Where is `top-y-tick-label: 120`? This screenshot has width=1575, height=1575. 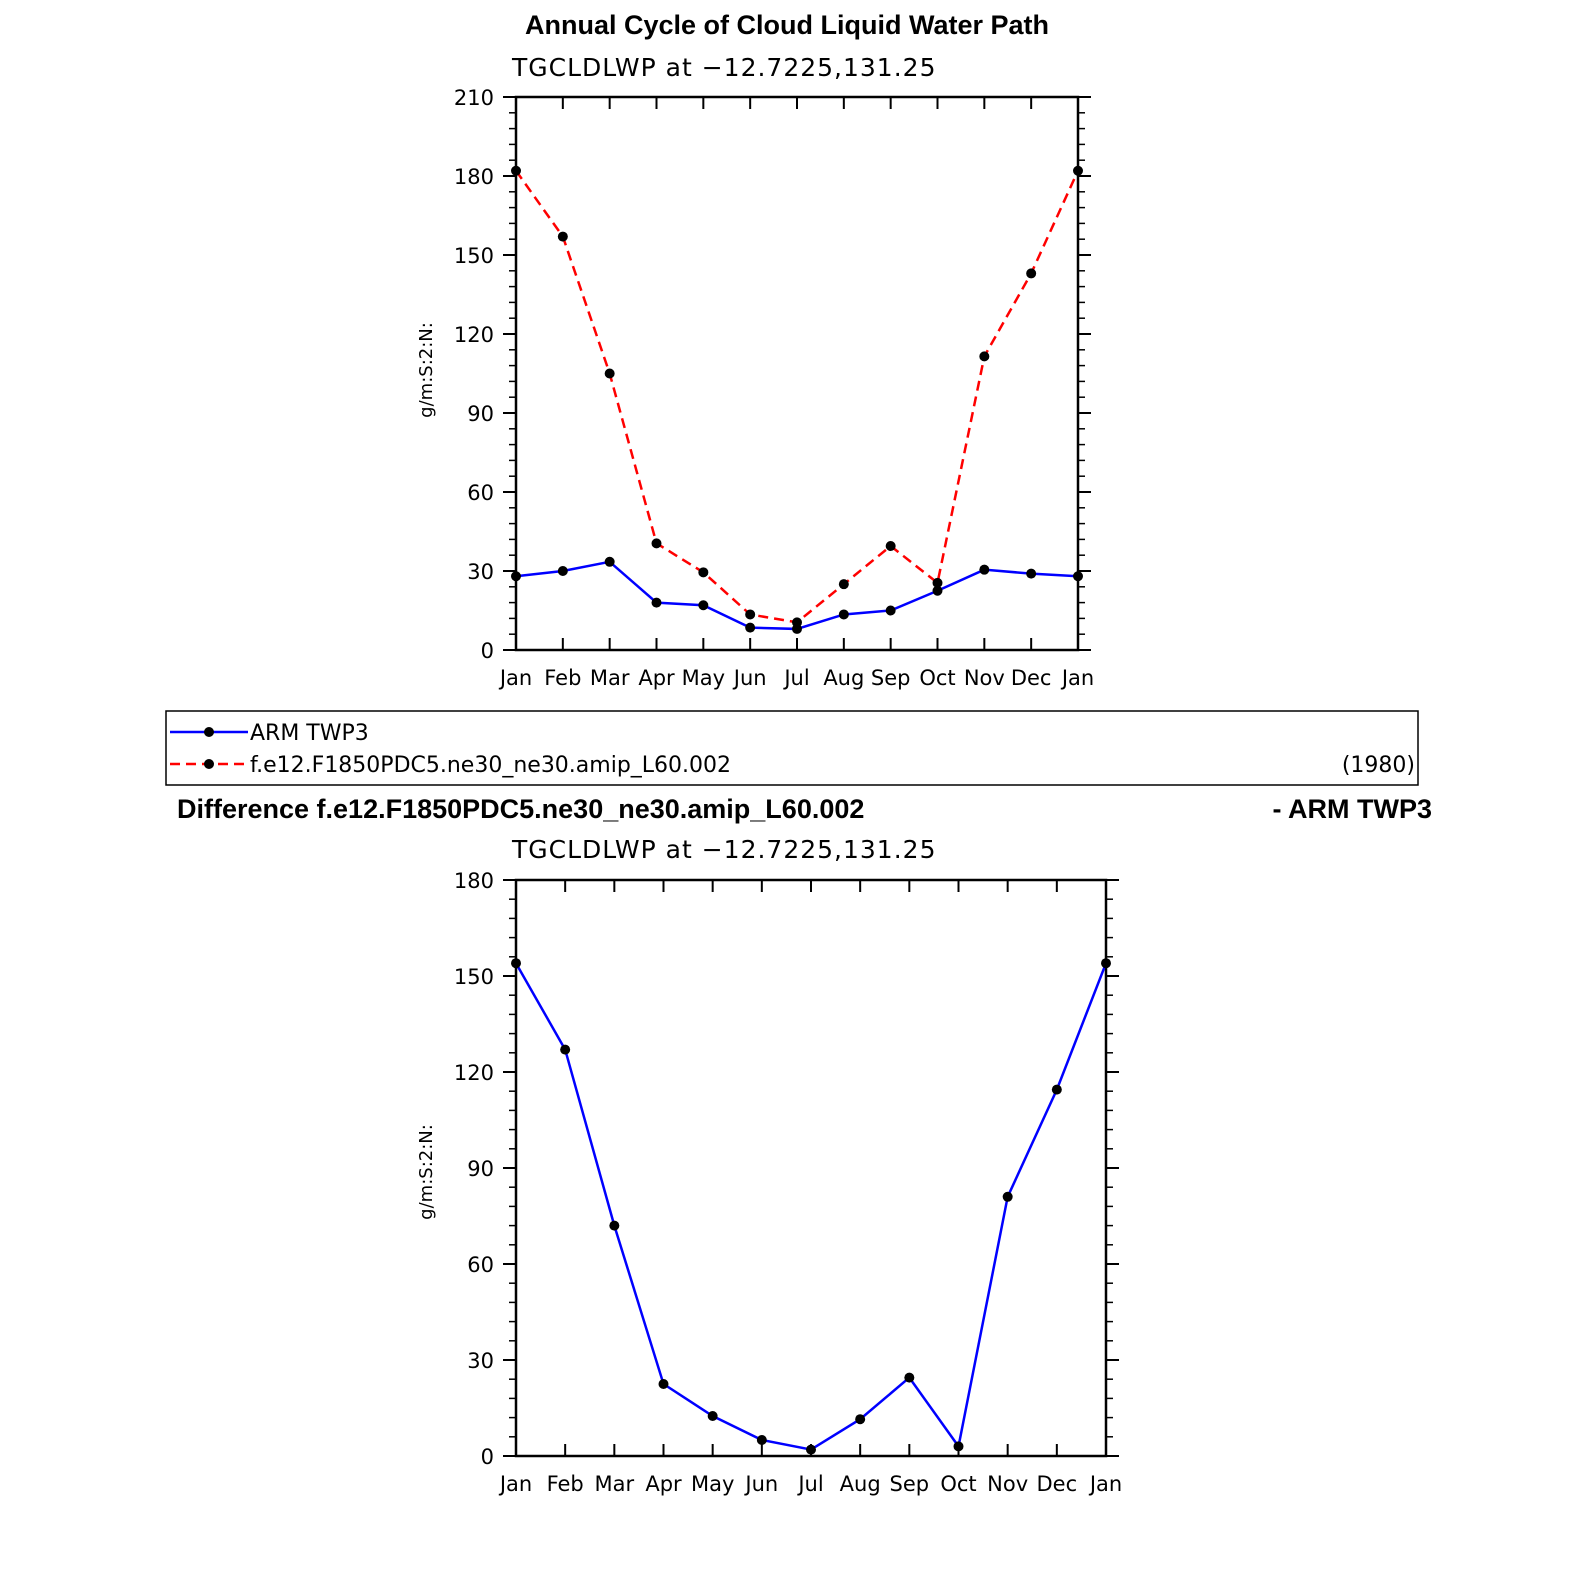 top-y-tick-label: 120 is located at coordinates (474, 335).